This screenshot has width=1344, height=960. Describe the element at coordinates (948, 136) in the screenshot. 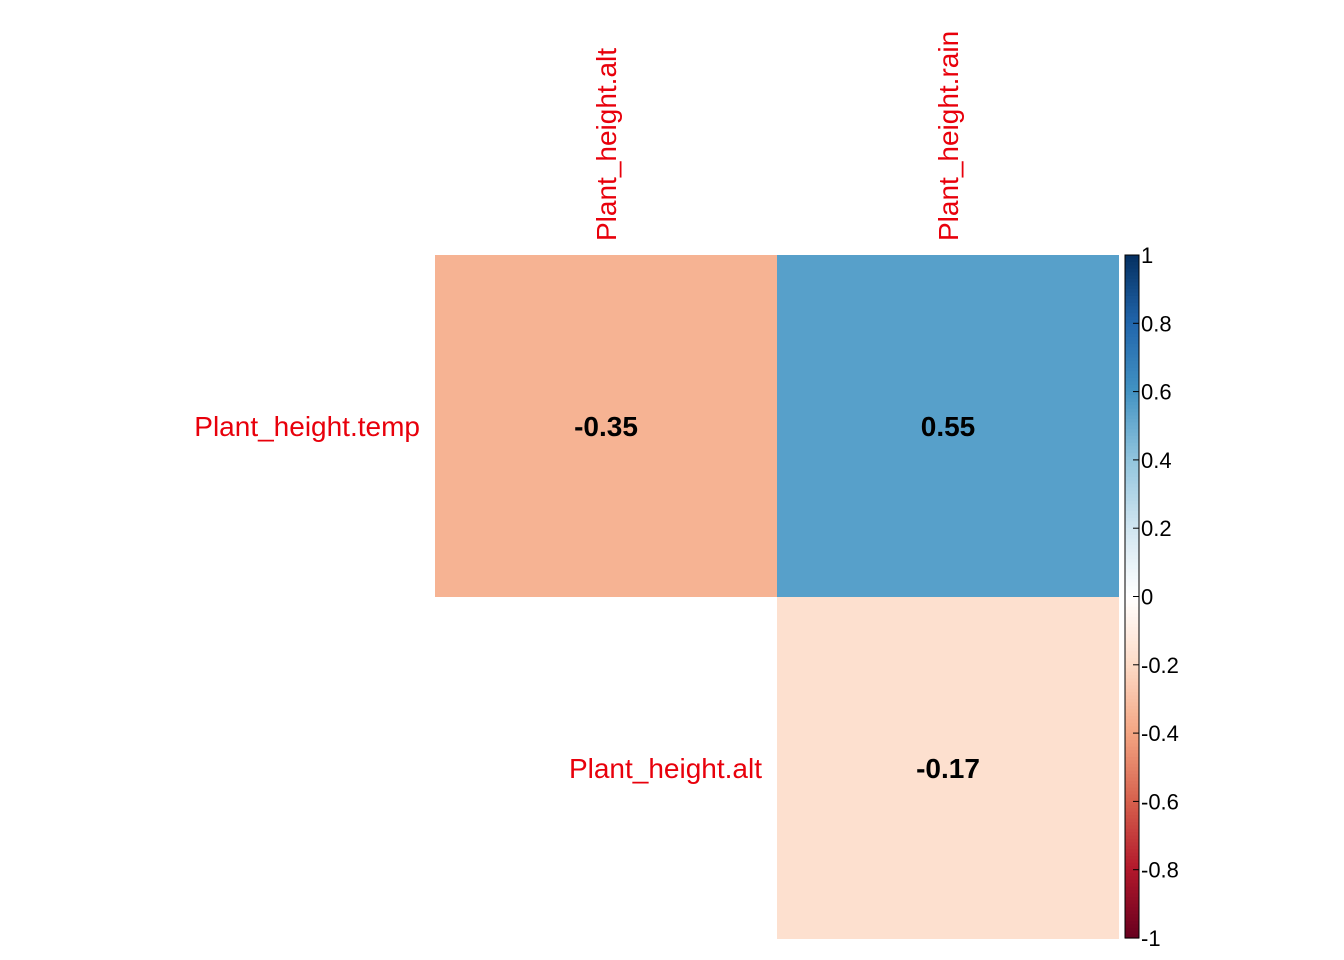

I see `column-label: Plant_height.rain` at that location.